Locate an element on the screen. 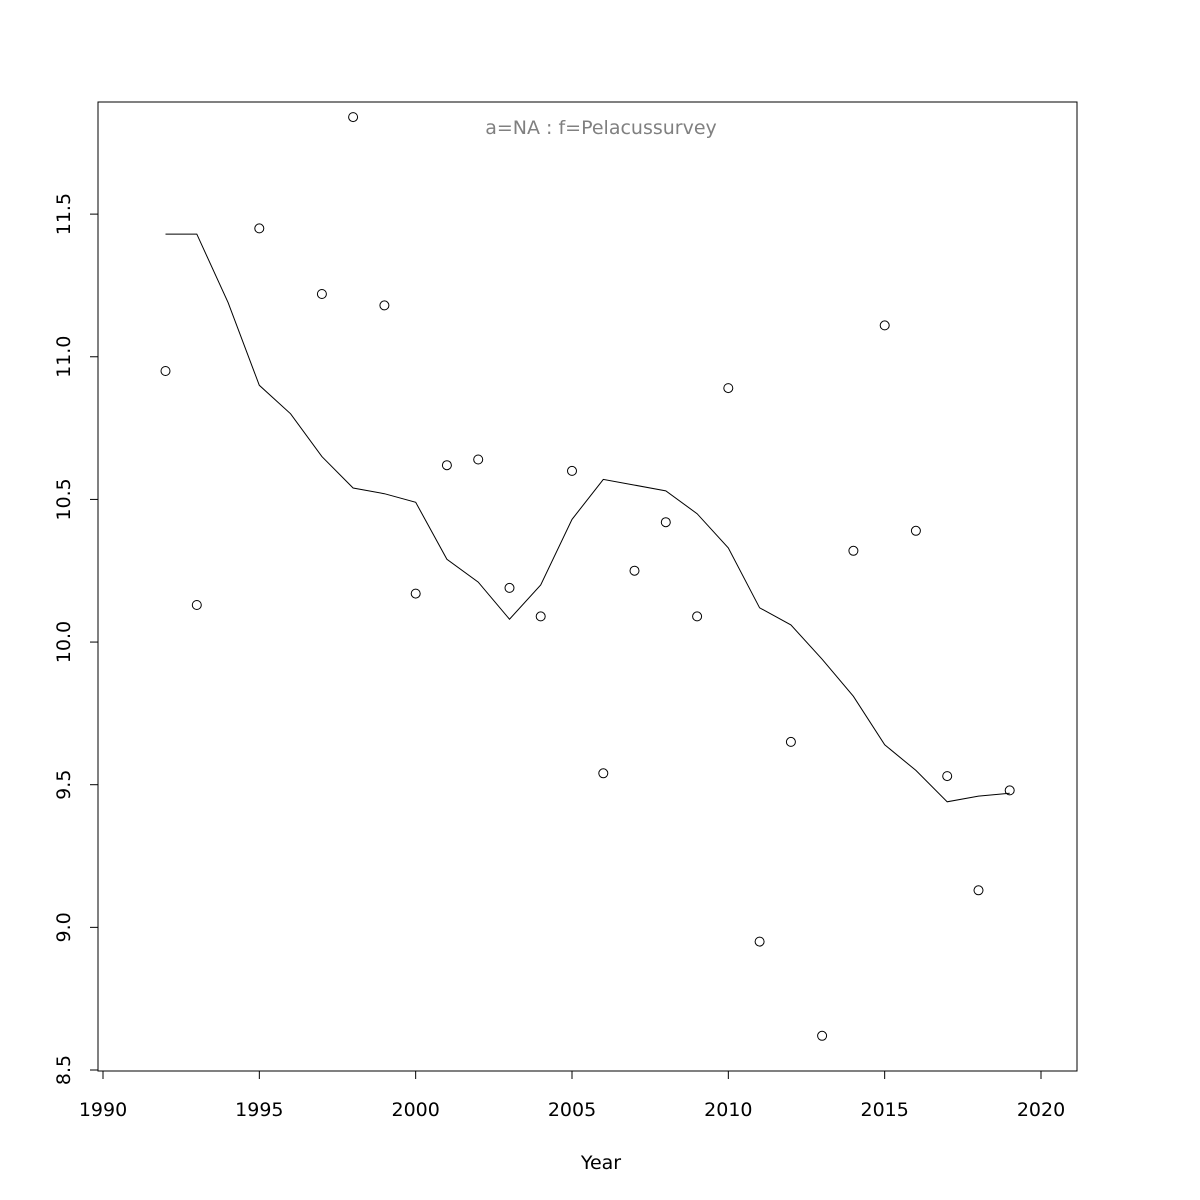 The width and height of the screenshot is (1200, 1200). x-tick-label: 2015 is located at coordinates (884, 1110).